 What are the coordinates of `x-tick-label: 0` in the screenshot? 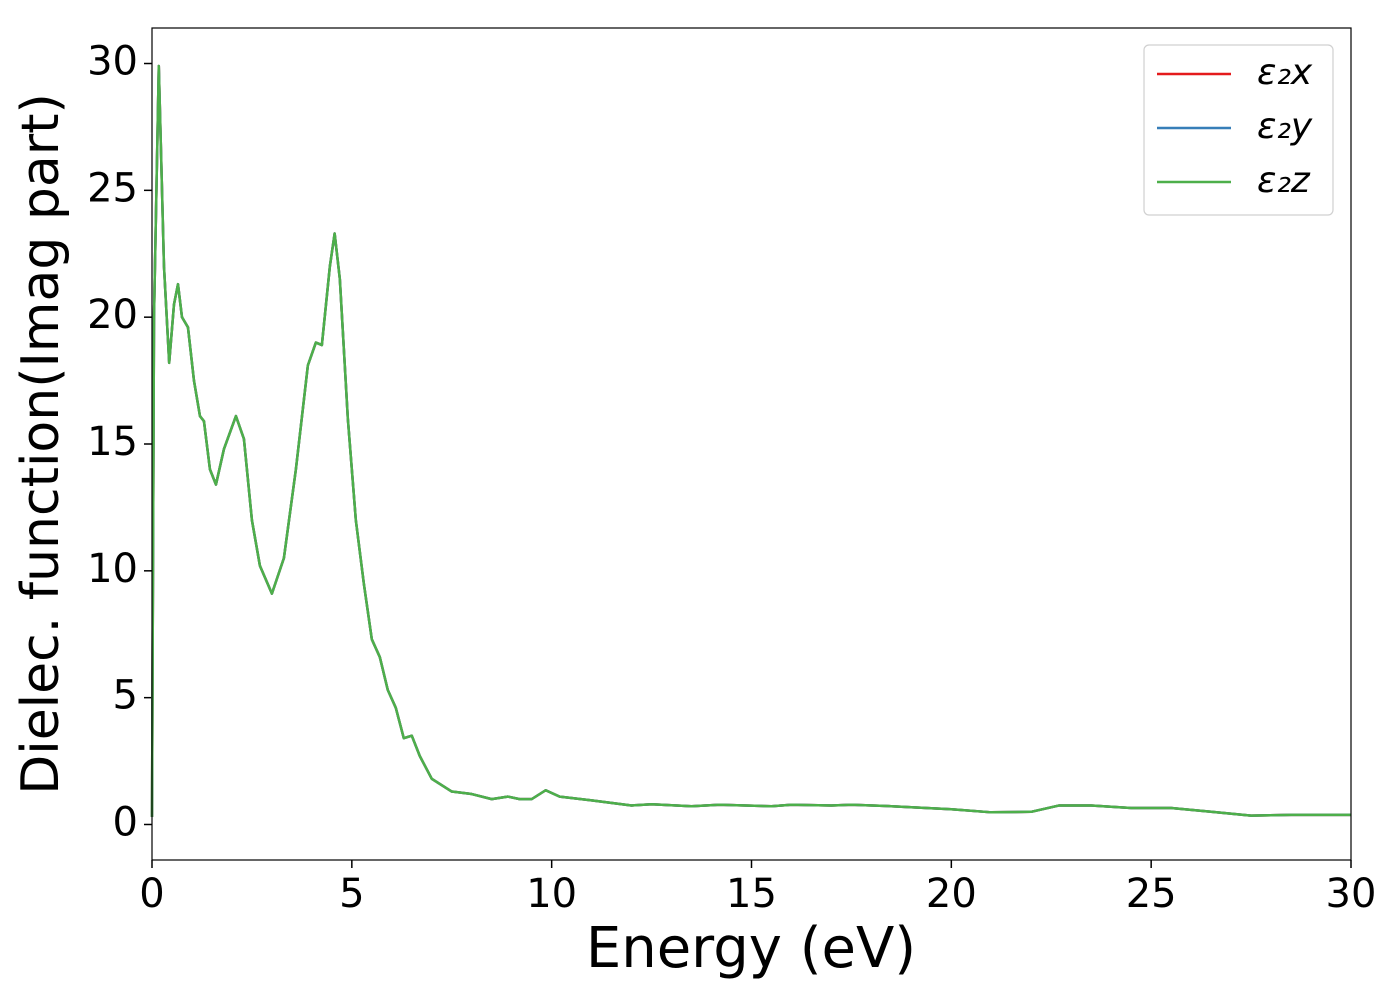 It's located at (151, 894).